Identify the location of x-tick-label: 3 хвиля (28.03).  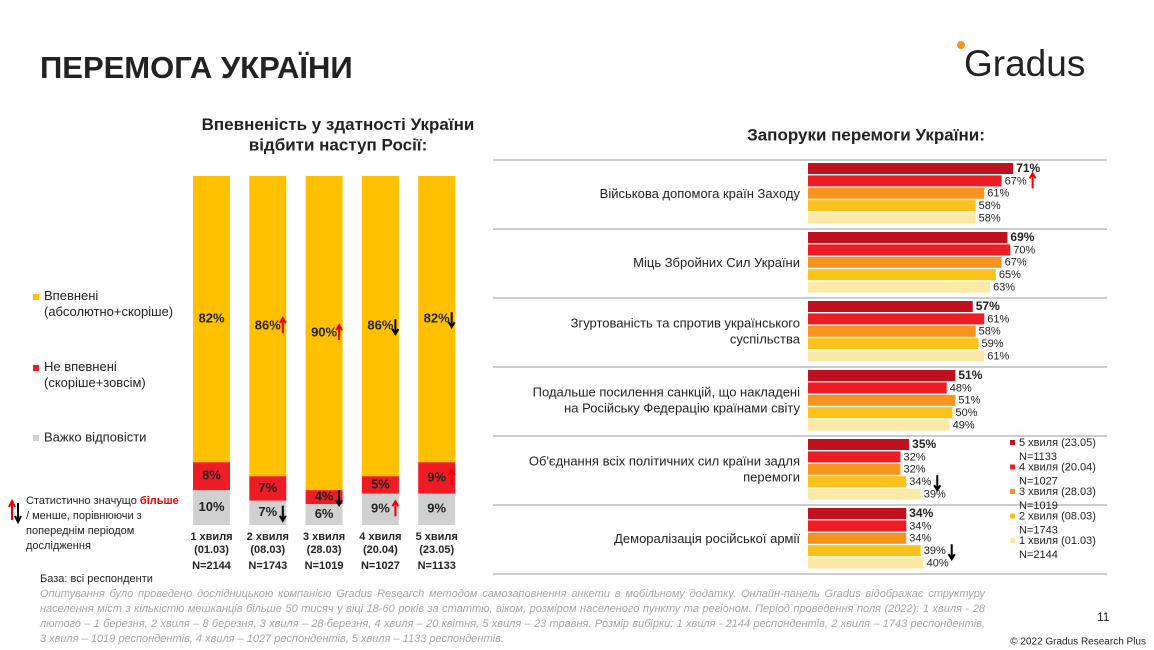
(324, 543).